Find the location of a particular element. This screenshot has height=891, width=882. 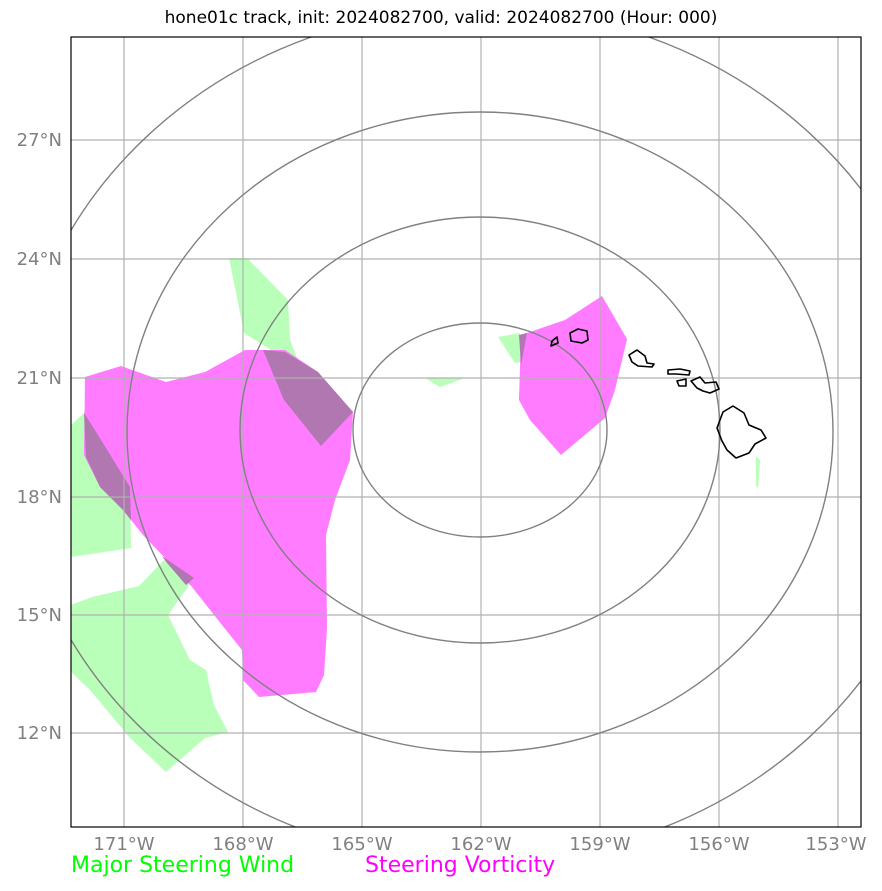

wind-area-hawaii-east is located at coordinates (758, 472).